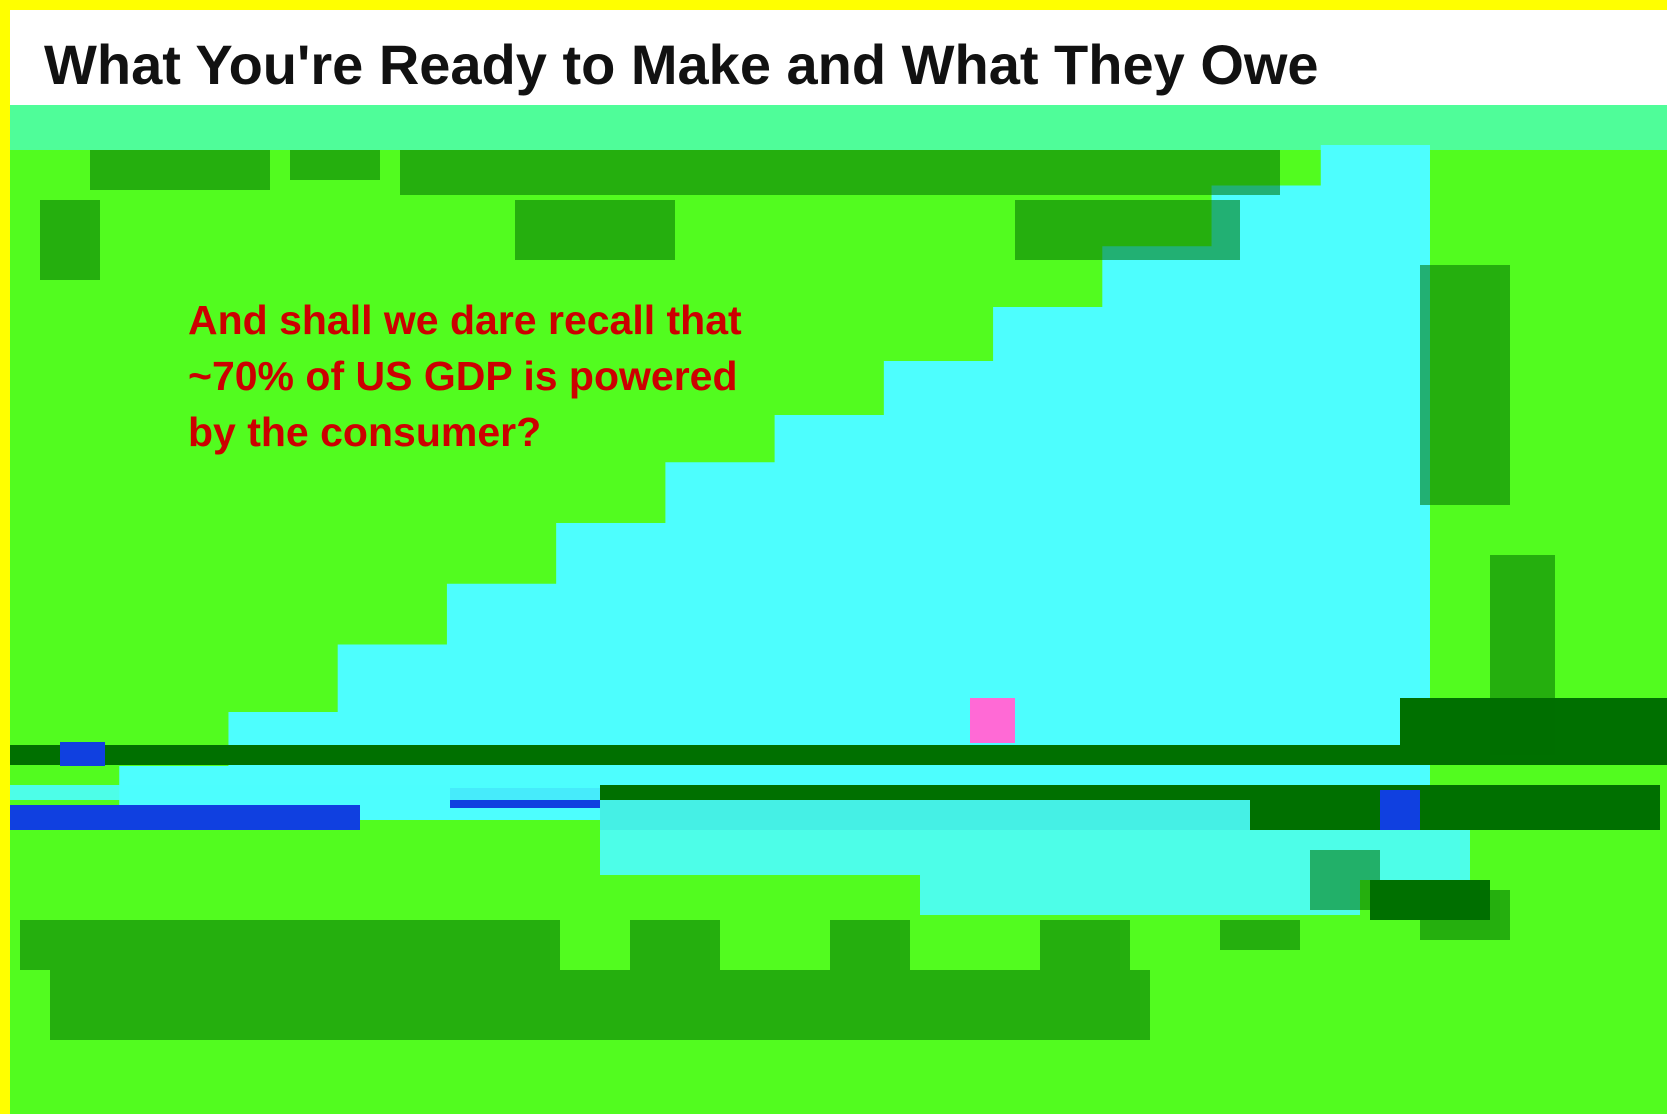 The image size is (1667, 1114). What do you see at coordinates (740, 850) in the screenshot?
I see `lower-ribbon` at bounding box center [740, 850].